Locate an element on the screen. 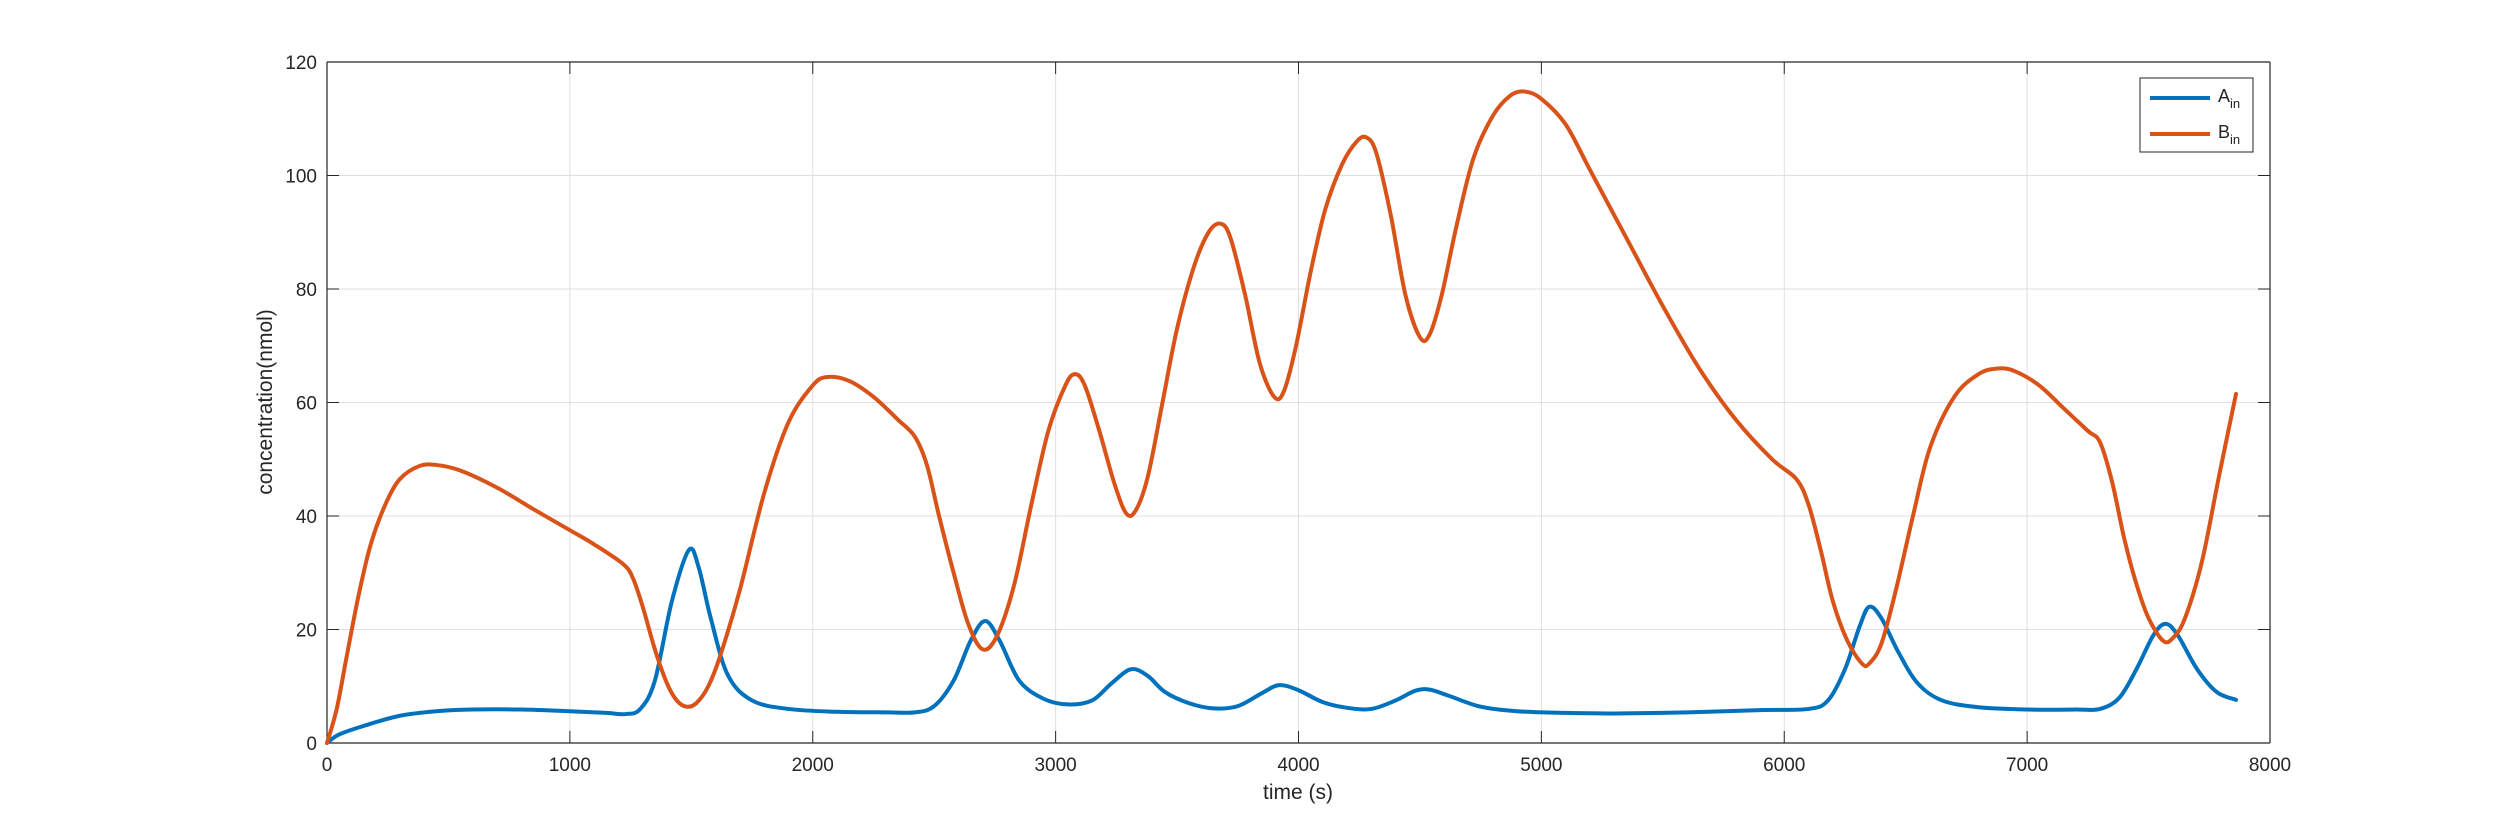 This screenshot has height=833, width=2500. x-tick-label: 5000 is located at coordinates (1541, 765).